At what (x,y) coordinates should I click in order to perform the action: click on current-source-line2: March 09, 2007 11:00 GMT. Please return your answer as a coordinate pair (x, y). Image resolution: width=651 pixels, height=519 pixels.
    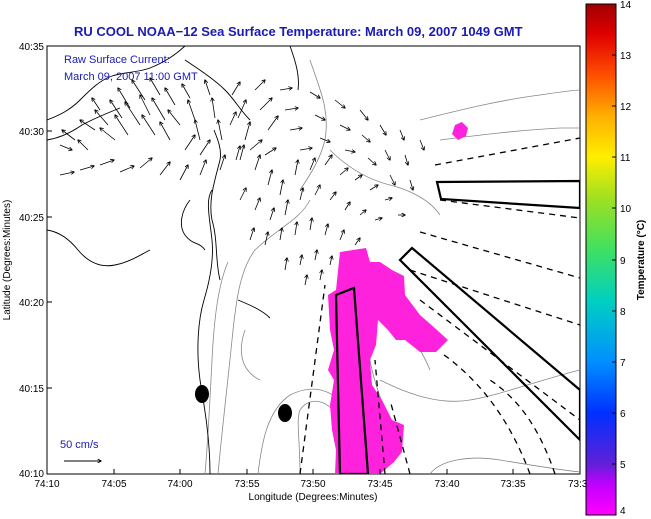
    Looking at the image, I should click on (131, 77).